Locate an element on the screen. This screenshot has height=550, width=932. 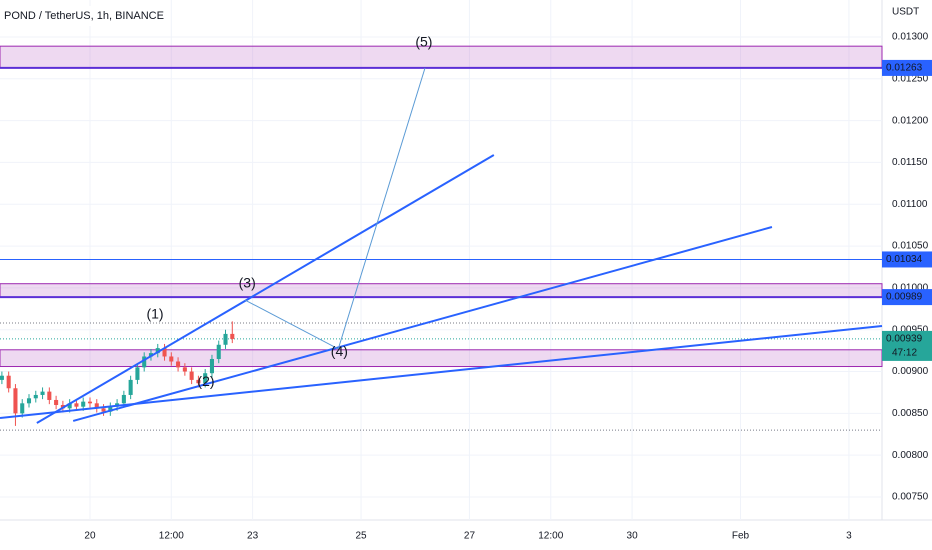
countdown-label: 47:12 is located at coordinates (904, 353).